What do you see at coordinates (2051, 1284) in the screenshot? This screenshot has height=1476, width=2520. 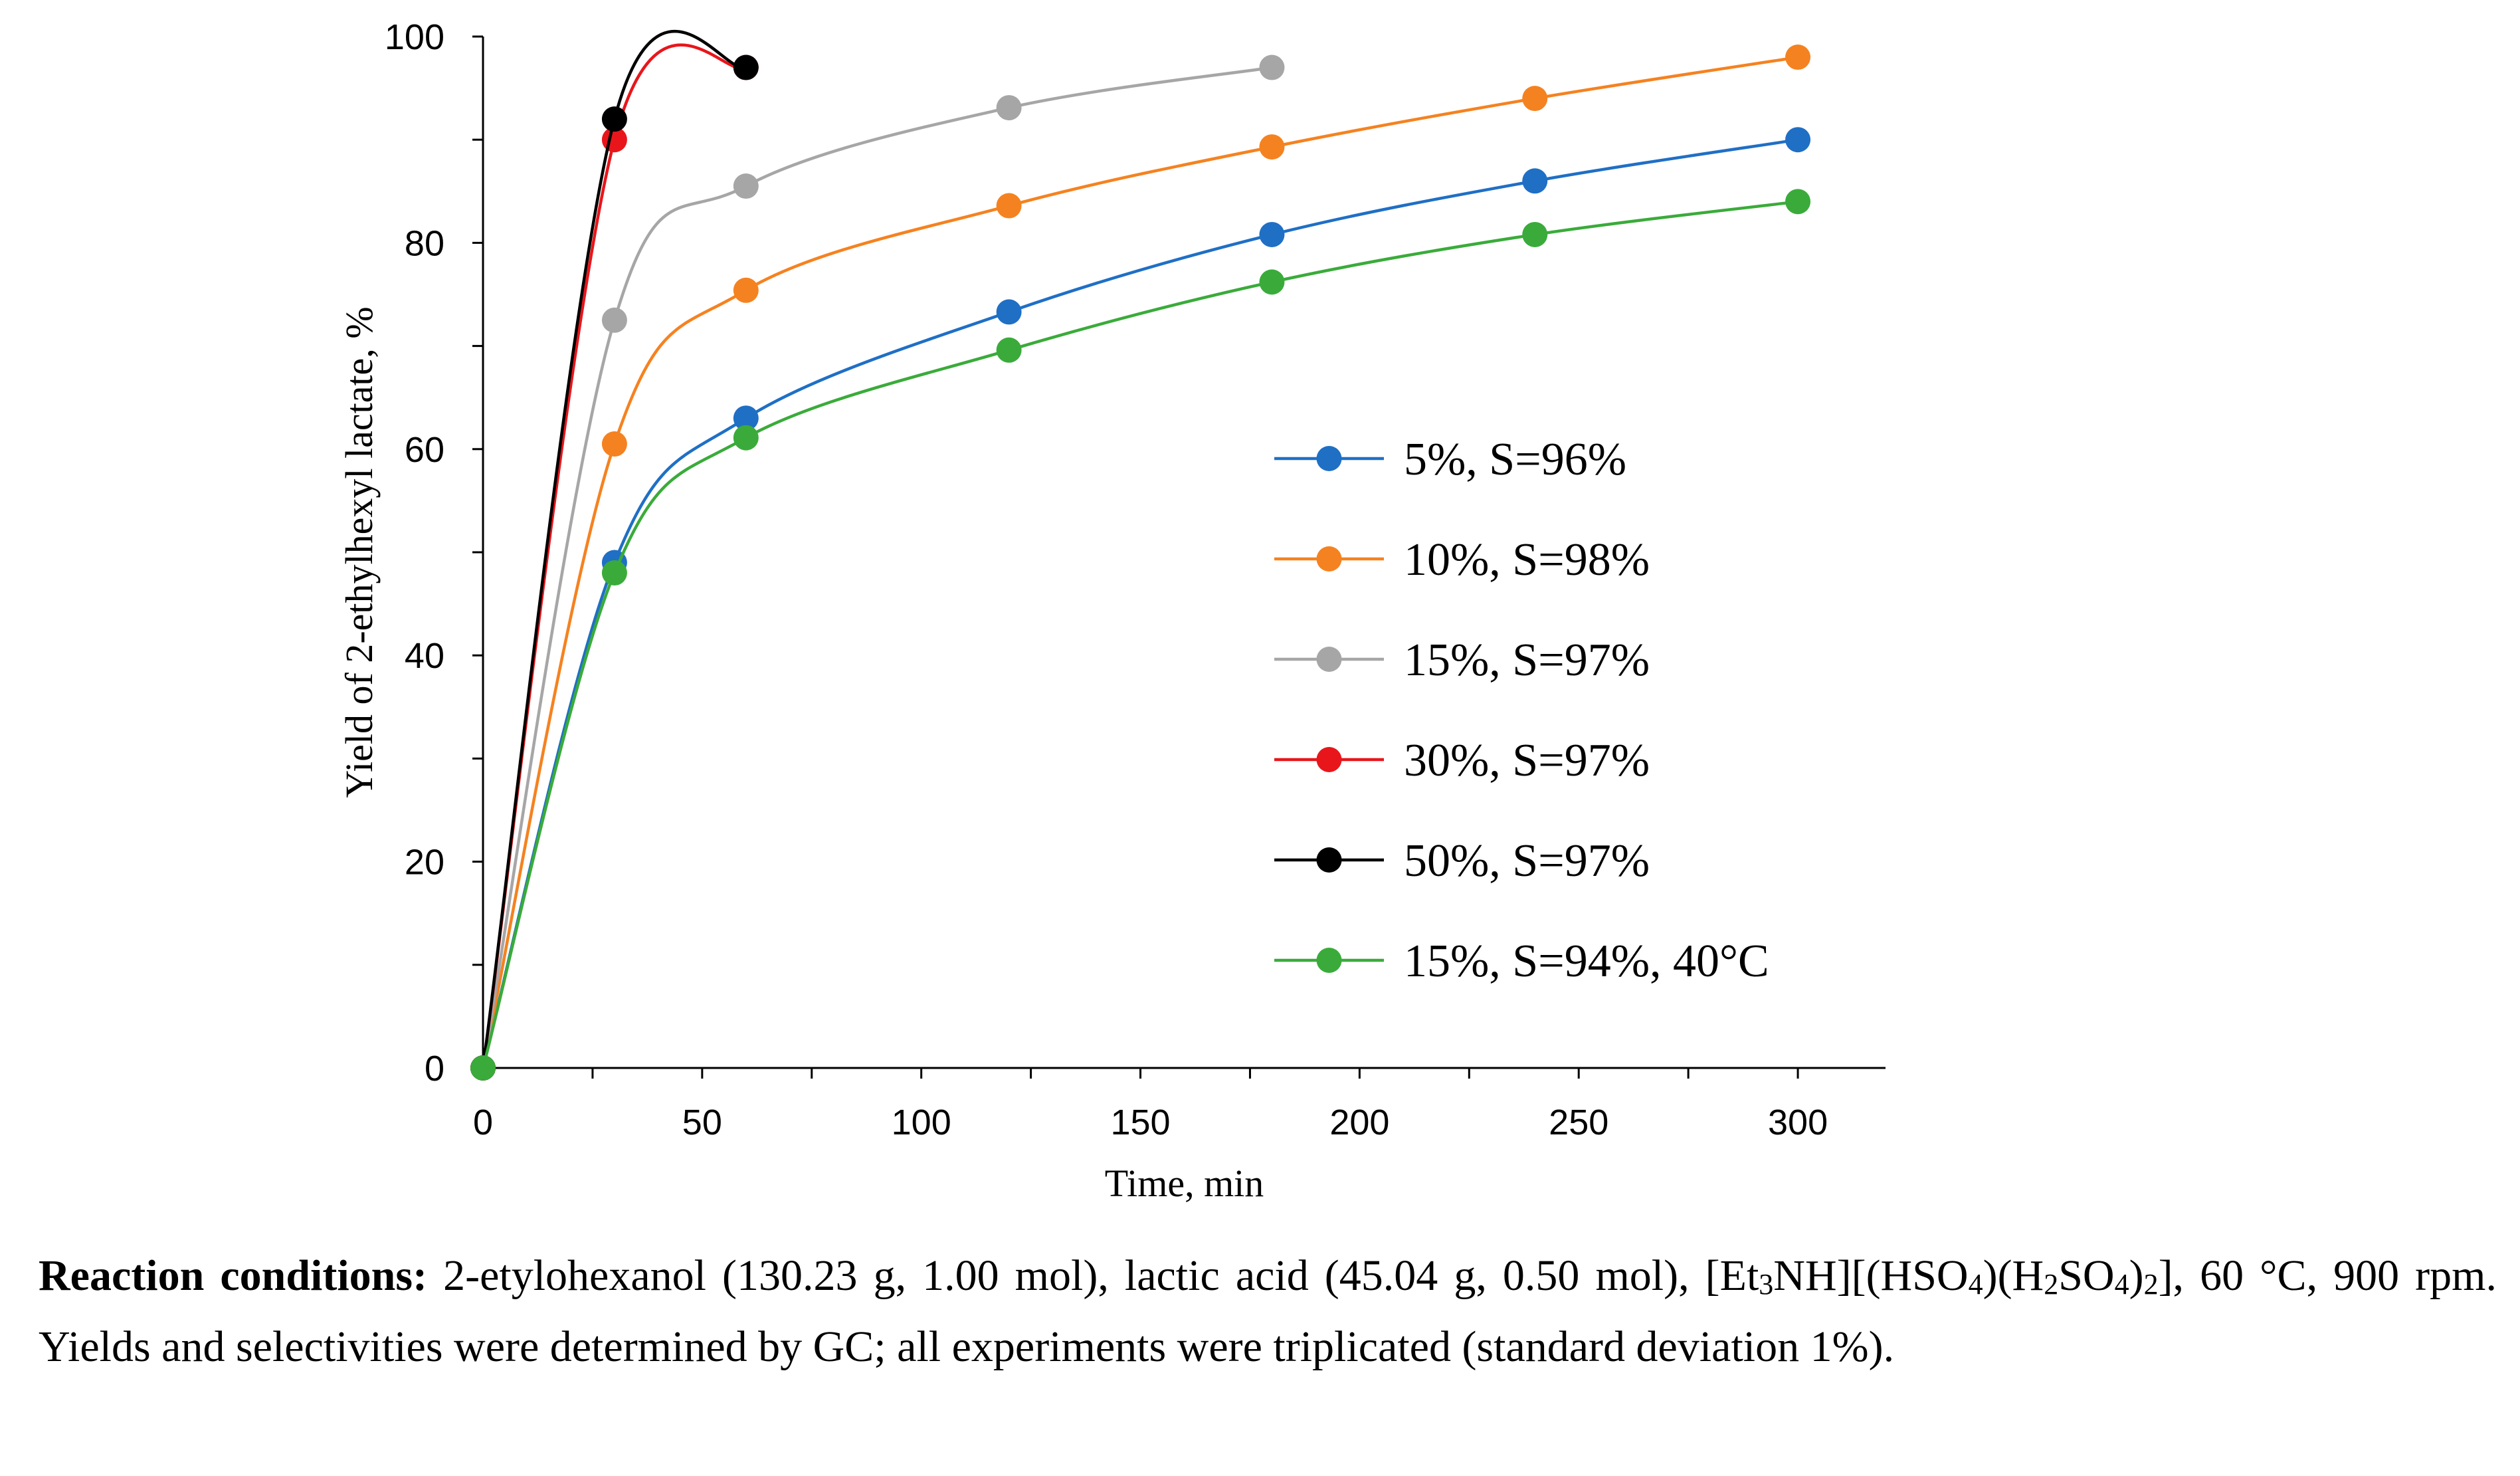 I see `caption-sub-3: 2` at bounding box center [2051, 1284].